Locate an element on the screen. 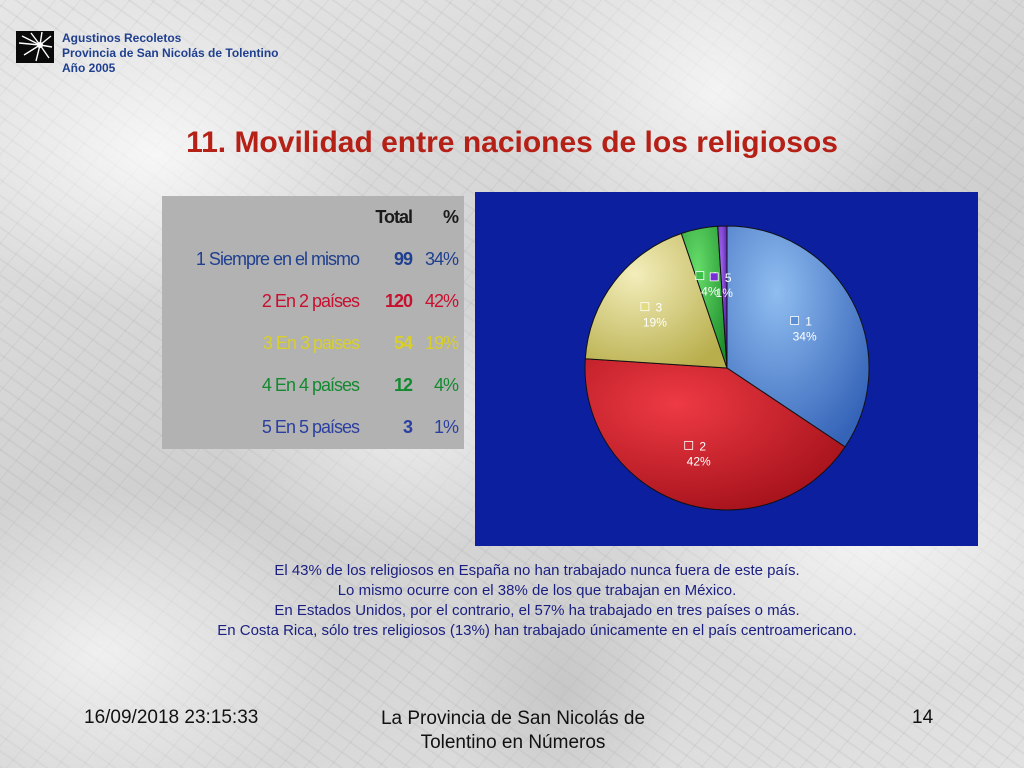 This screenshot has width=1024, height=768. slice-percent-label: 42% is located at coordinates (699, 461).